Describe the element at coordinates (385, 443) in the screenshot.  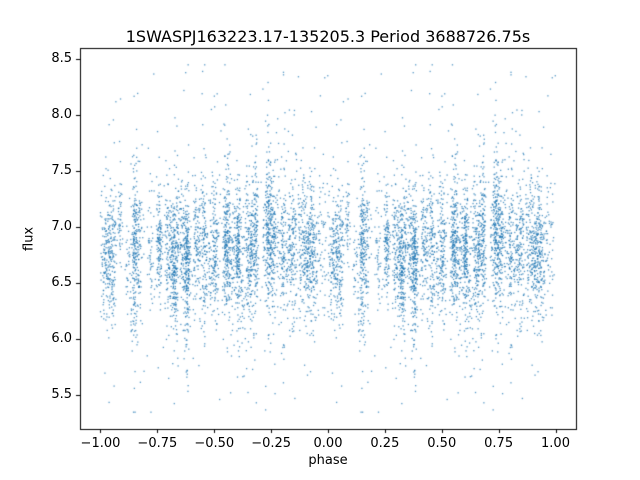
I see `x-tick-label: 0.25` at that location.